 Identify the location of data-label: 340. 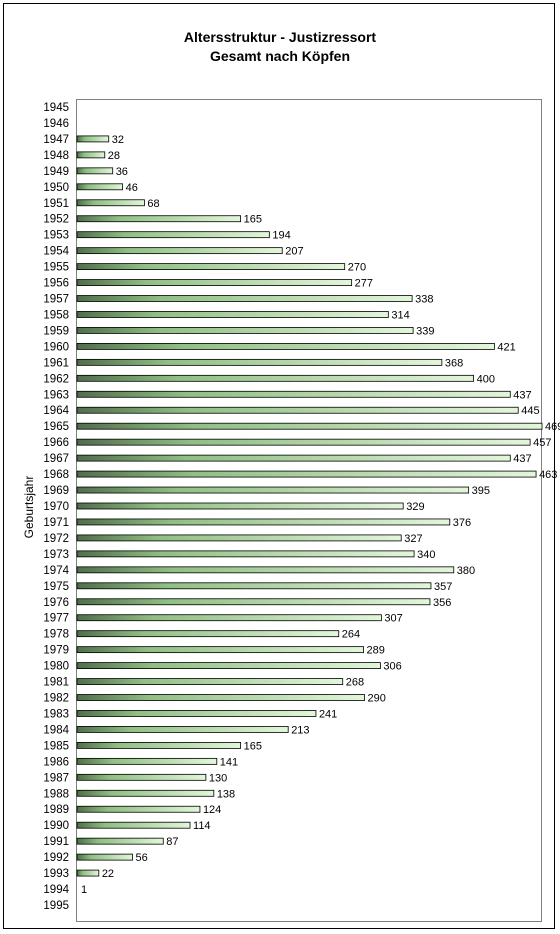
(426, 555).